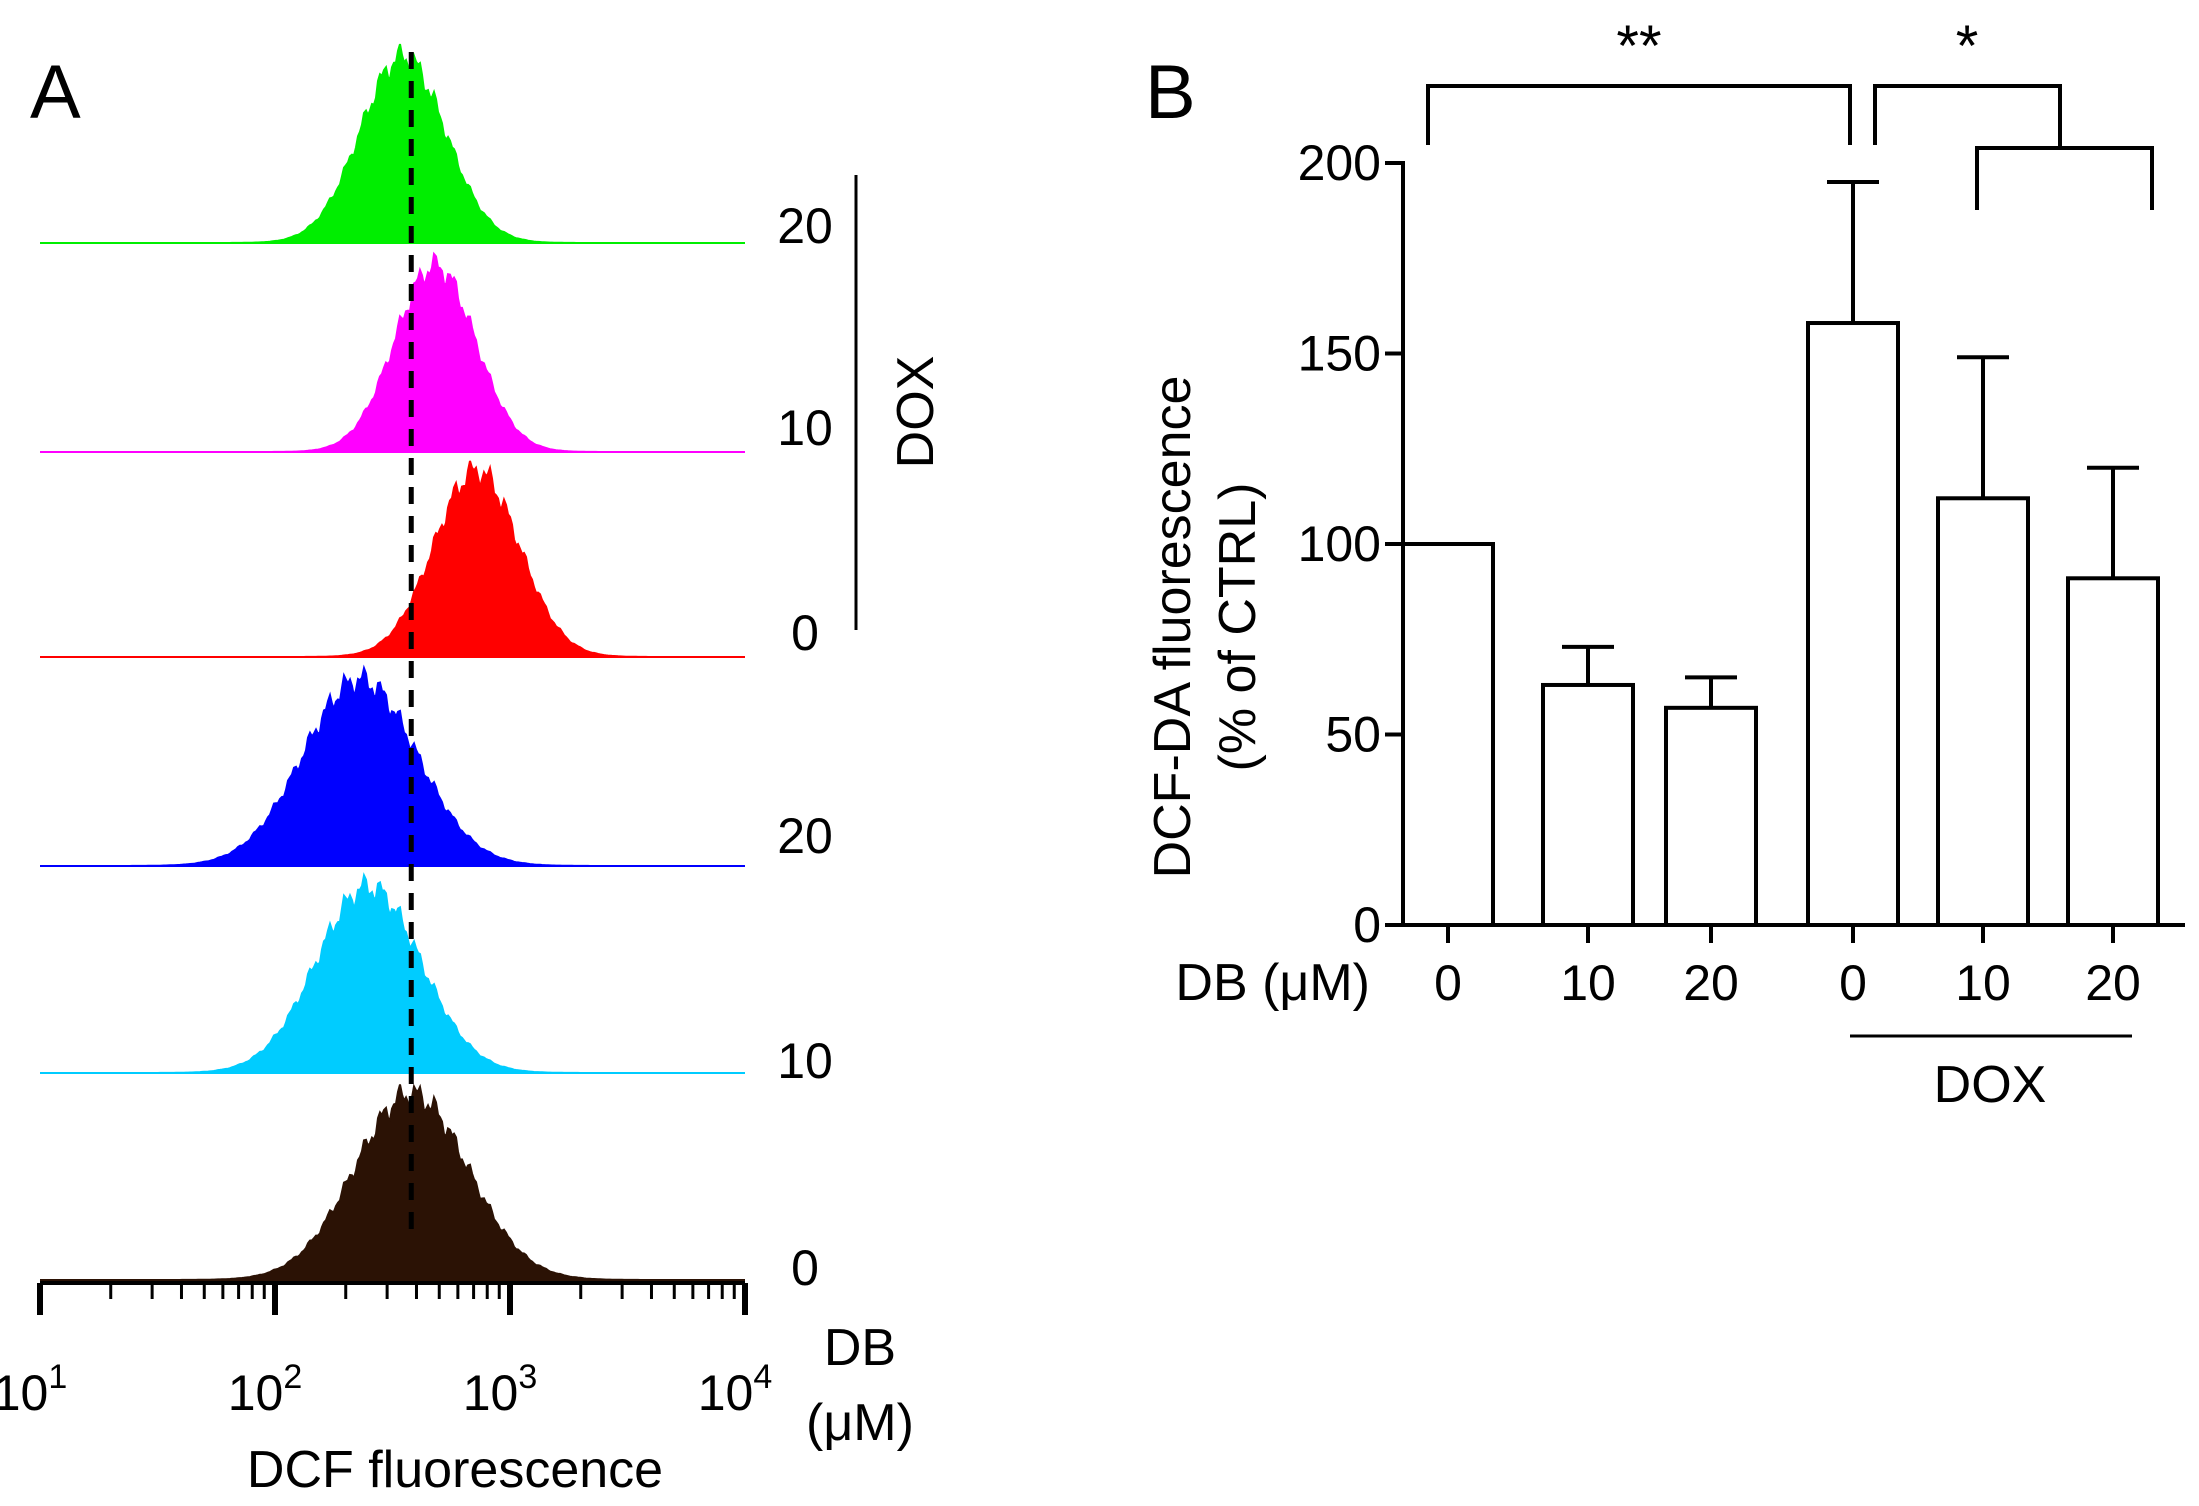 This screenshot has width=2199, height=1506. What do you see at coordinates (265, 1389) in the screenshot?
I see `histogram-tick-label: 10²` at bounding box center [265, 1389].